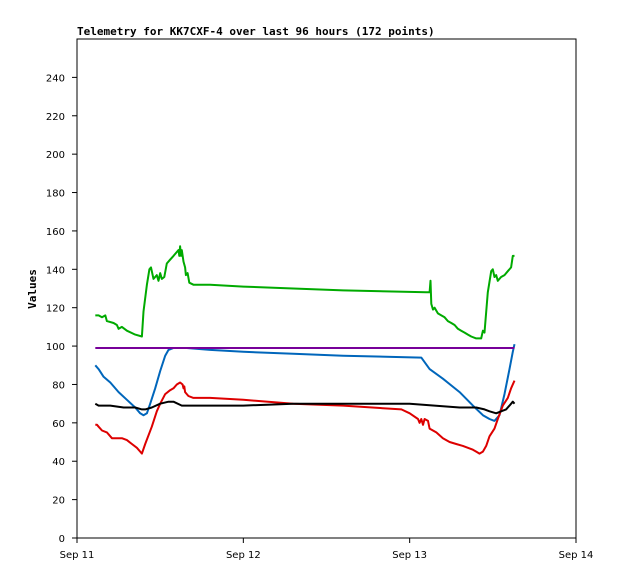 This screenshot has width=618, height=579. I want to click on x-tick-label: Sep 14, so click(576, 555).